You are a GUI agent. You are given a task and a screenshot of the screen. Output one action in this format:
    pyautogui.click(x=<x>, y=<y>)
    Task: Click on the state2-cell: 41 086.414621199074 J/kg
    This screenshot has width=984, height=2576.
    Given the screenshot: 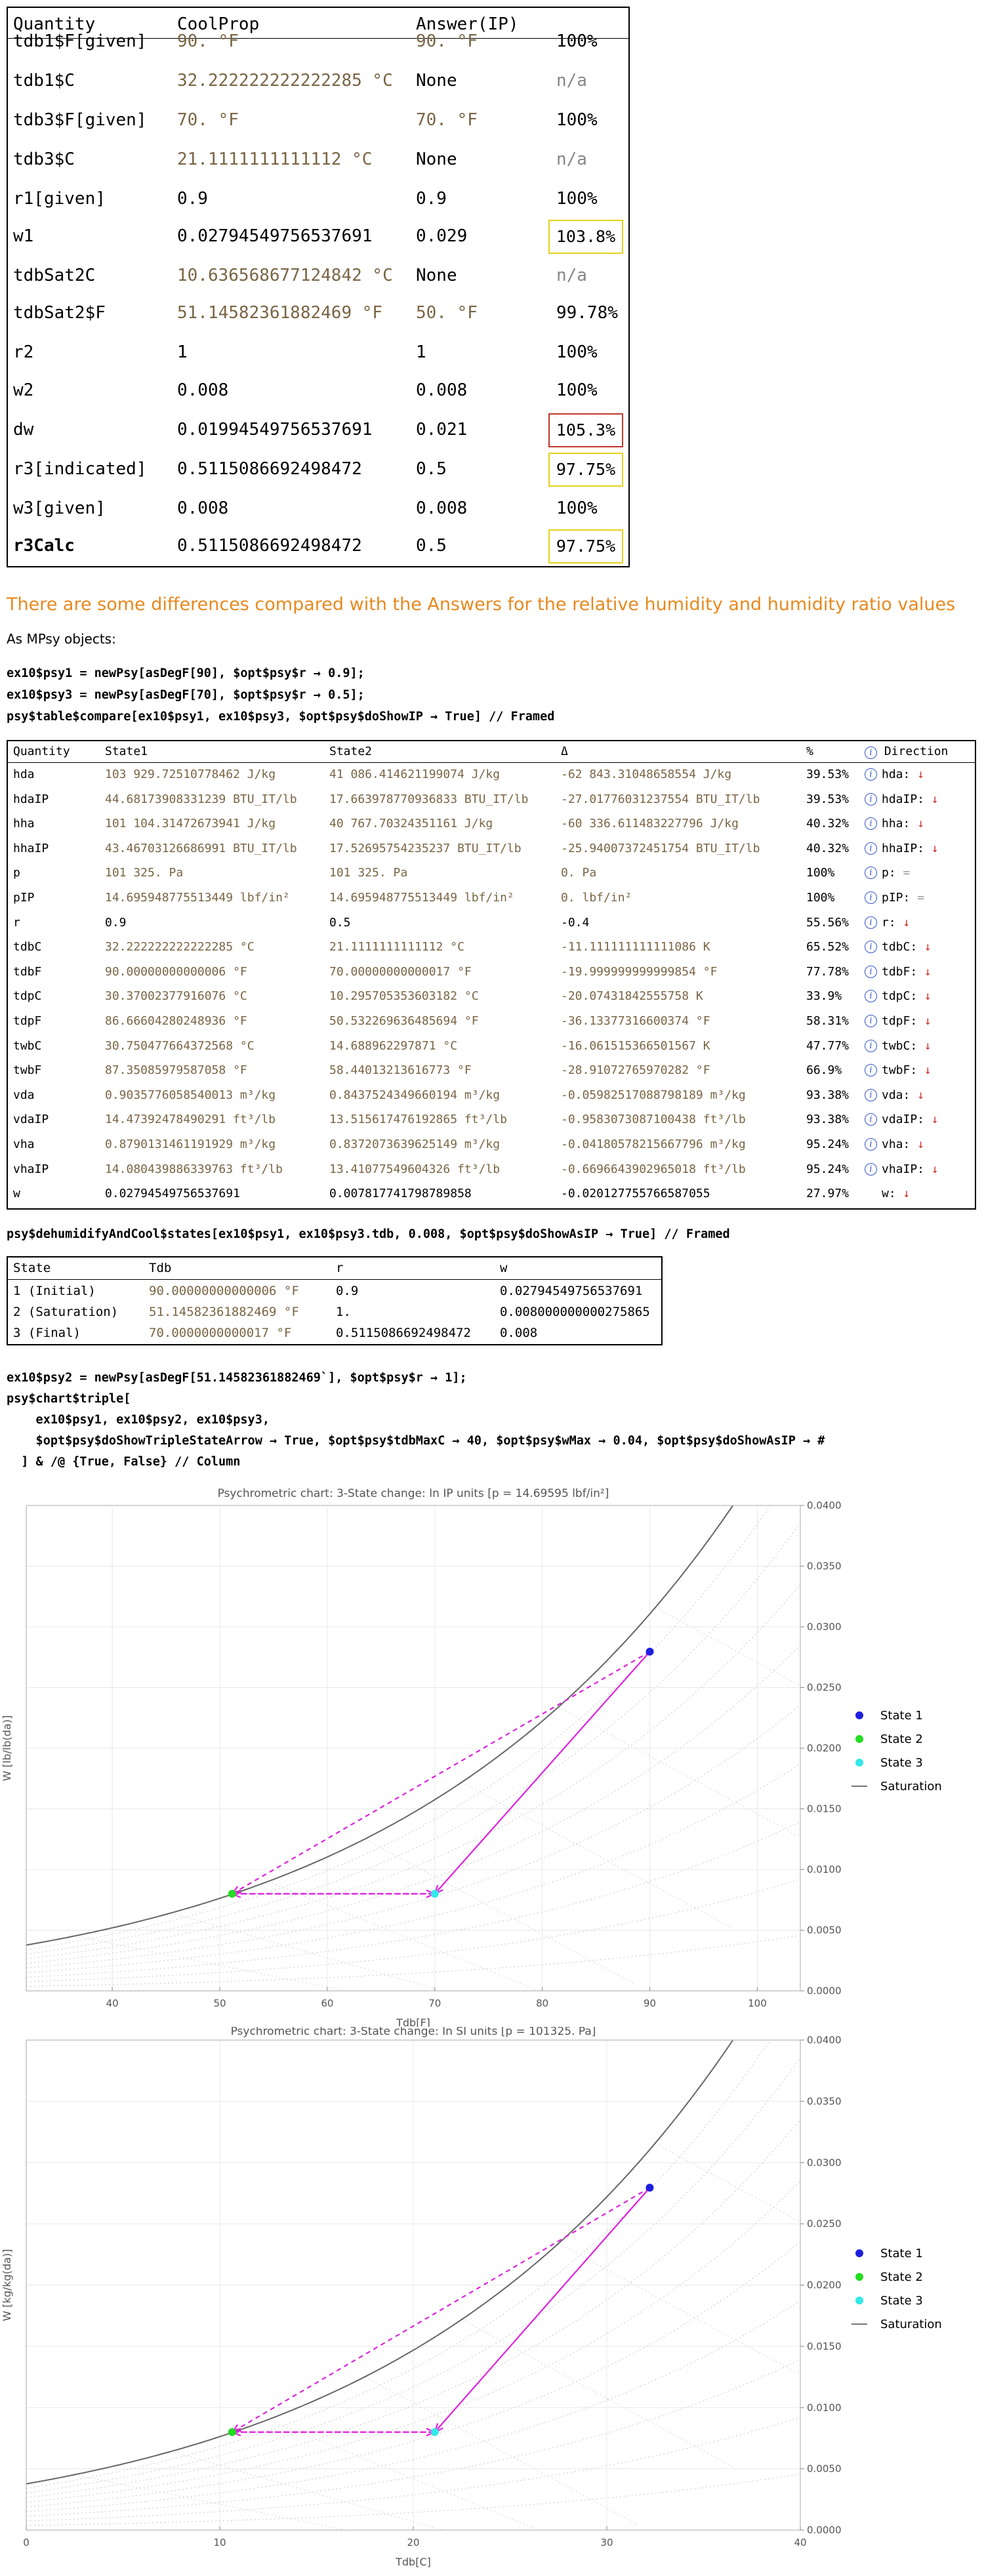 What is the action you would take?
    pyautogui.click(x=415, y=774)
    